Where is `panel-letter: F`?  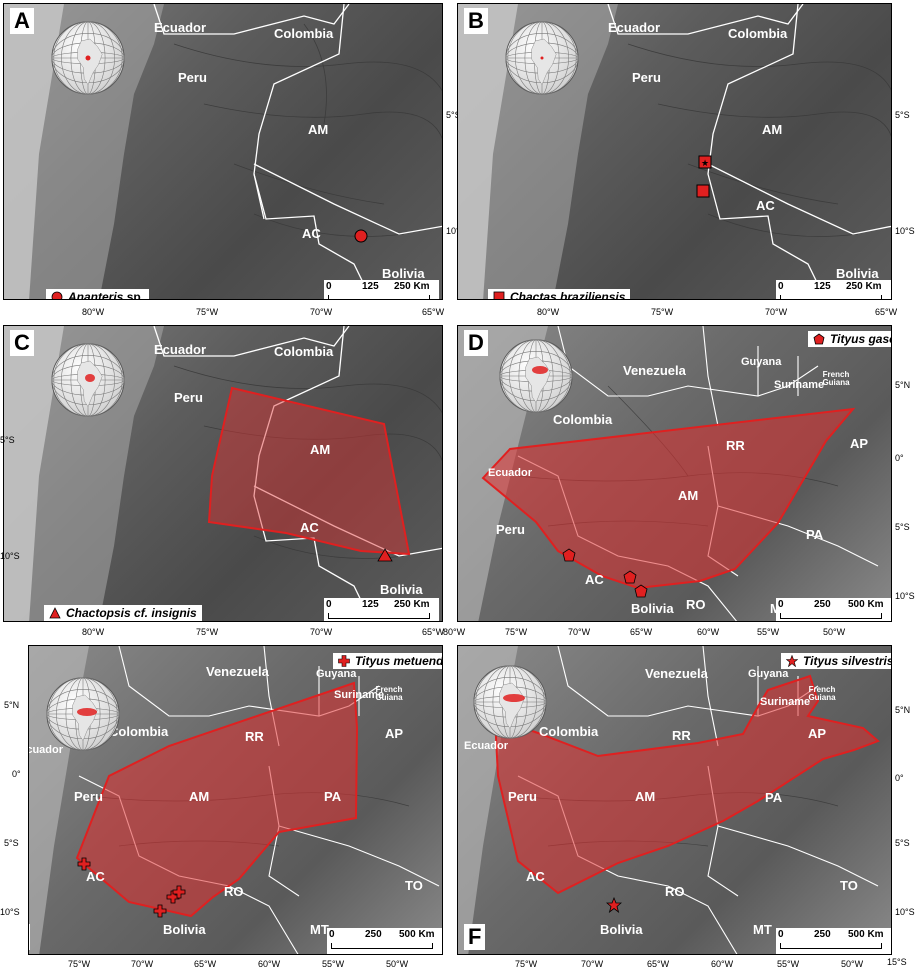
panel-letter: F is located at coordinates (475, 937).